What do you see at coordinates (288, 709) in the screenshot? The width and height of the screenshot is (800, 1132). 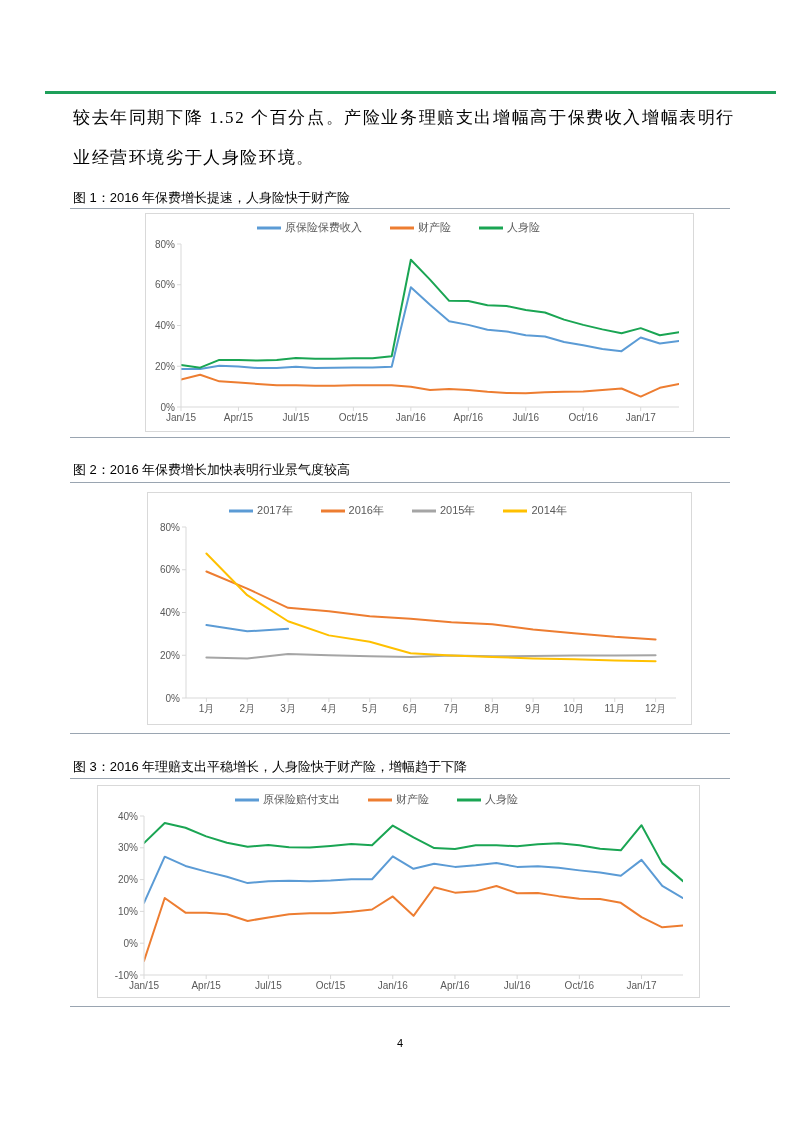 I see `x-tick-label: 3月` at bounding box center [288, 709].